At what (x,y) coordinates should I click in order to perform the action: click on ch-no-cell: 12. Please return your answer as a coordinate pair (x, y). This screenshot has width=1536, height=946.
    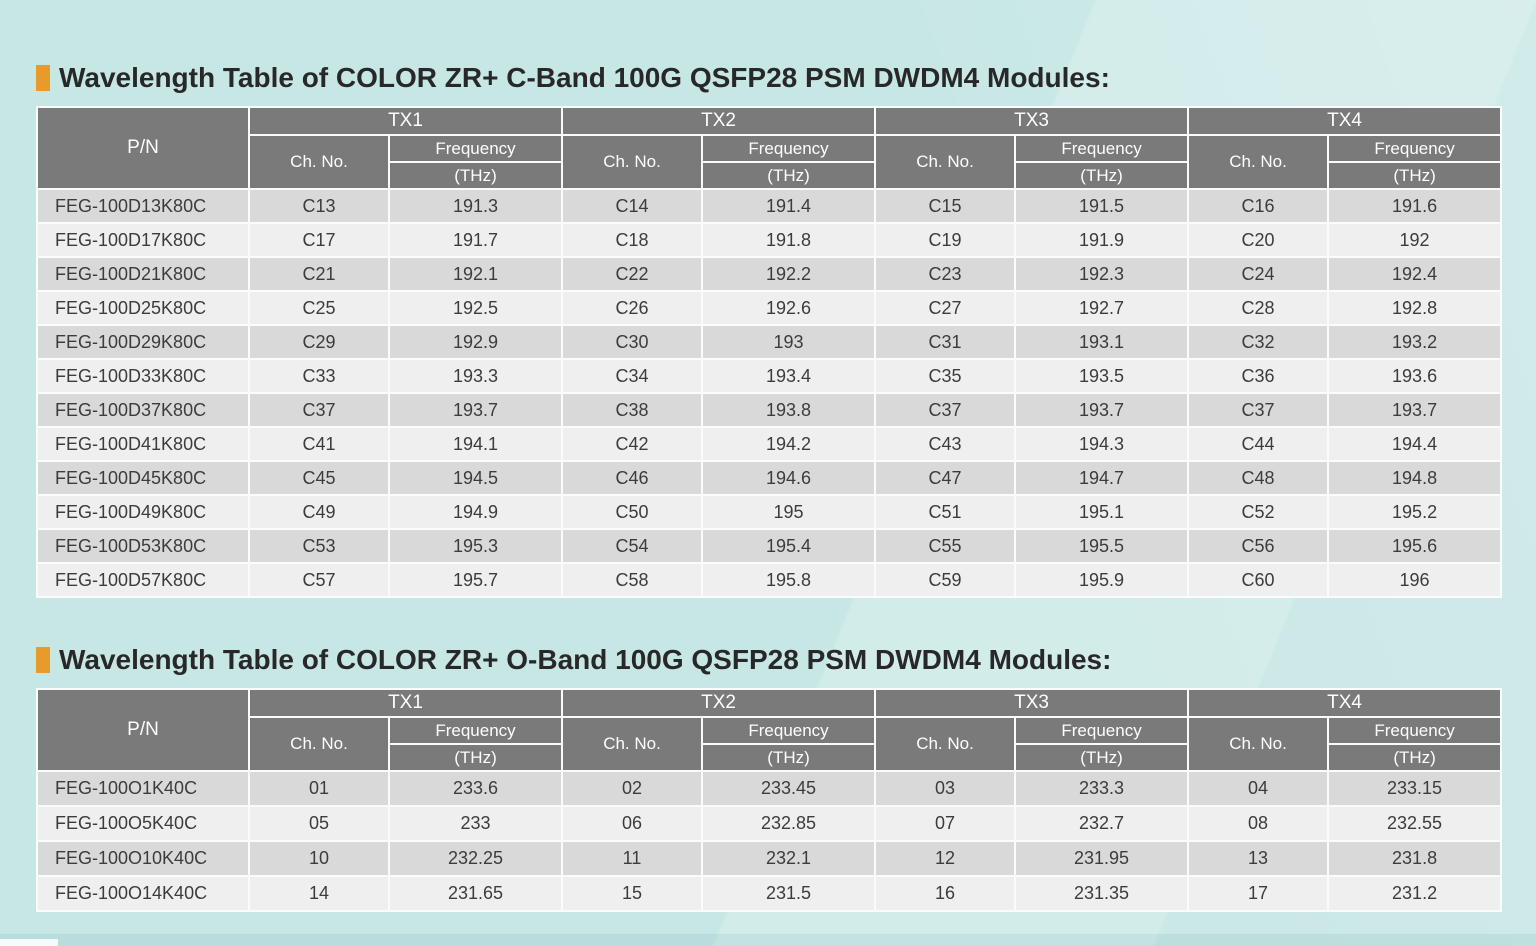
    Looking at the image, I should click on (945, 858).